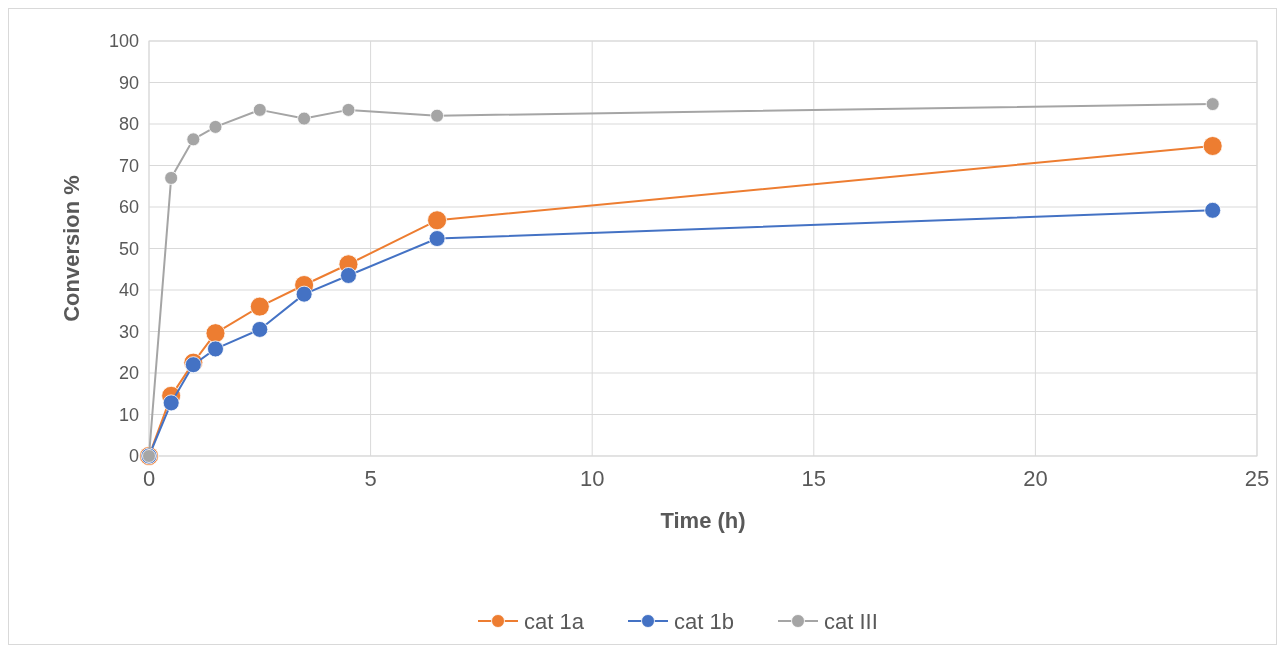 Image resolution: width=1285 pixels, height=653 pixels. I want to click on legend-label: cat 1a, so click(554, 621).